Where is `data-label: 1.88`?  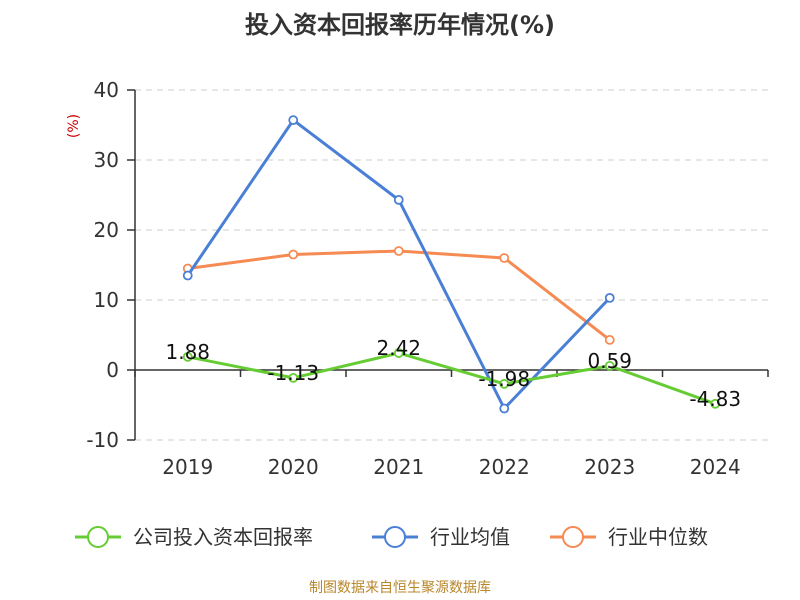 data-label: 1.88 is located at coordinates (187, 352).